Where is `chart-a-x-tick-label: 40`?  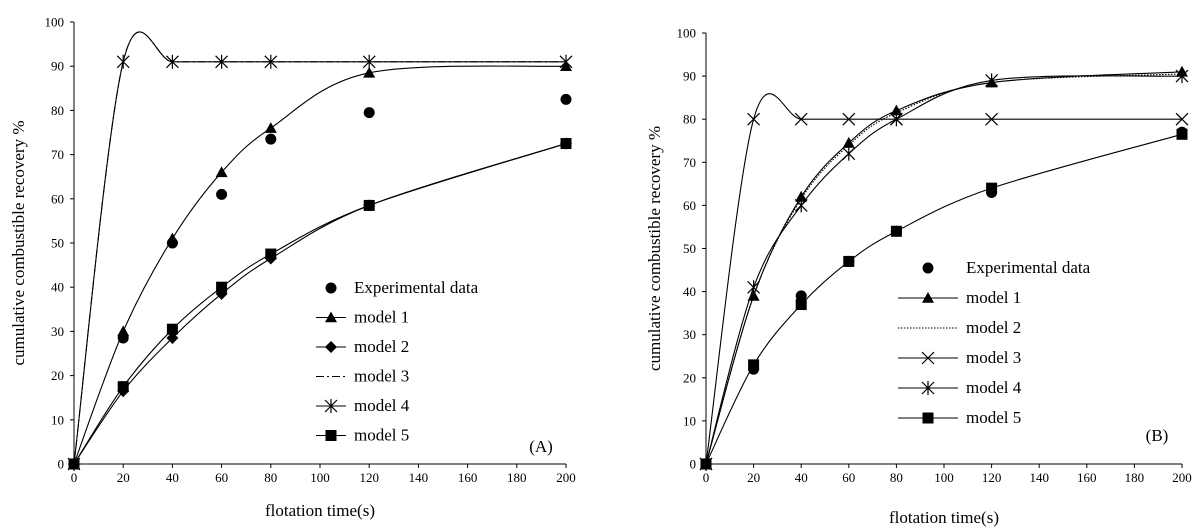
chart-a-x-tick-label: 40 is located at coordinates (172, 477).